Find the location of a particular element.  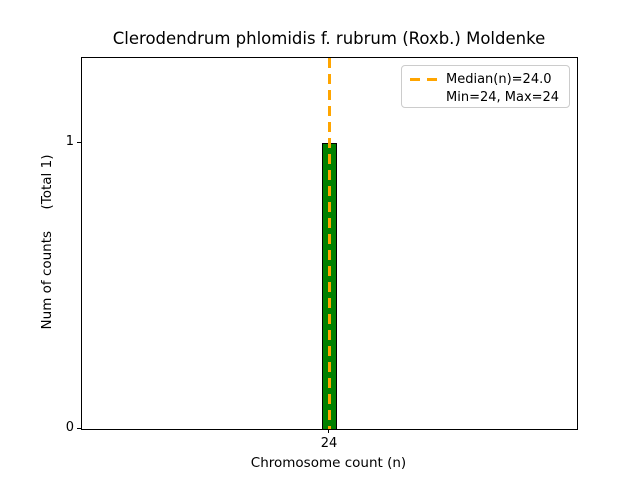

y-tick-label-0: 0 is located at coordinates (69, 427).